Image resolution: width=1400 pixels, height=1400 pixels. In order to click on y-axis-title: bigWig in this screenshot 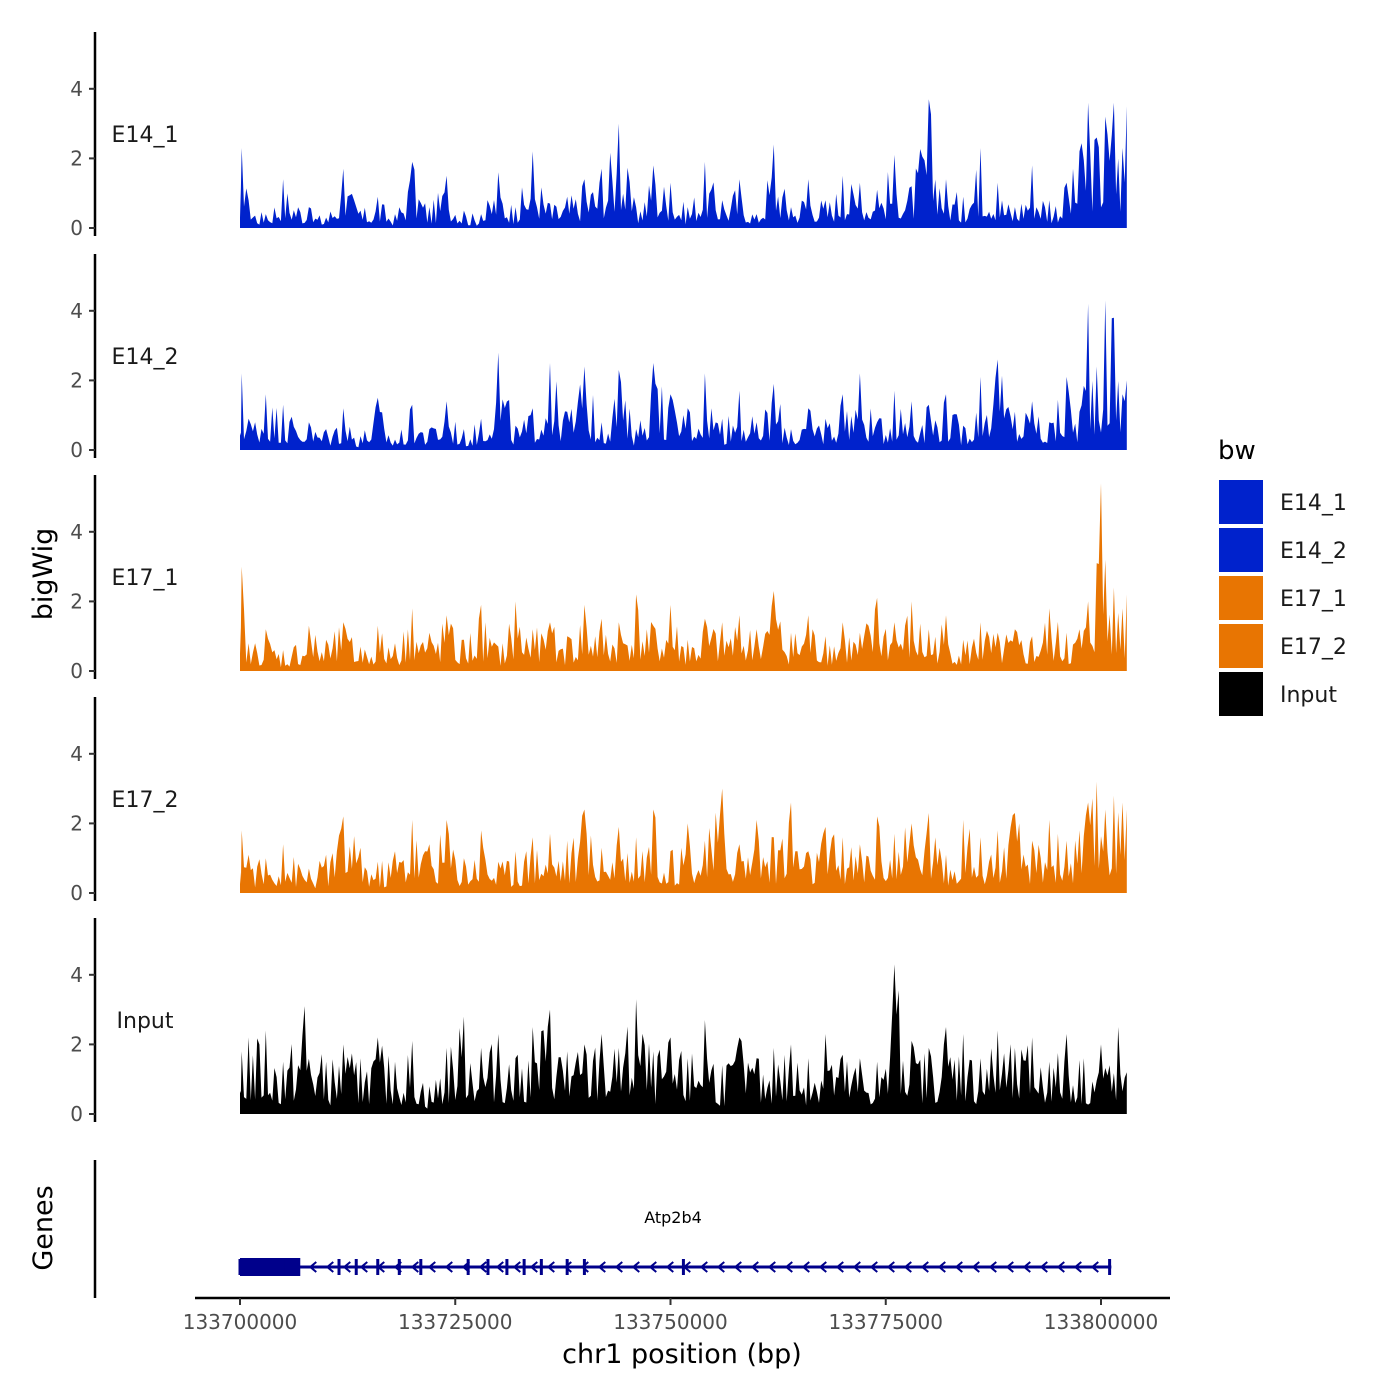, I will do `click(43, 574)`.